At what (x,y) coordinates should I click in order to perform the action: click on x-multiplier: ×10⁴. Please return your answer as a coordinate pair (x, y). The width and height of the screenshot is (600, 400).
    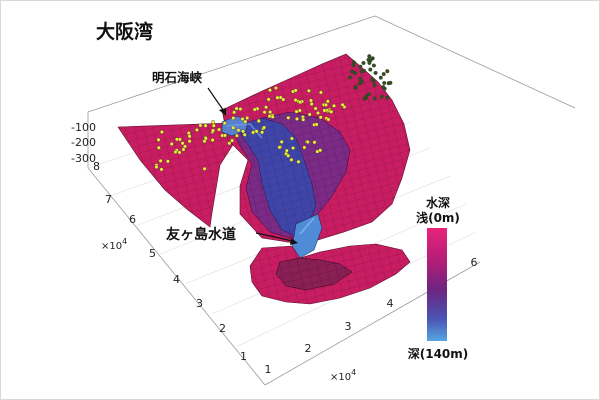
    Looking at the image, I should click on (343, 375).